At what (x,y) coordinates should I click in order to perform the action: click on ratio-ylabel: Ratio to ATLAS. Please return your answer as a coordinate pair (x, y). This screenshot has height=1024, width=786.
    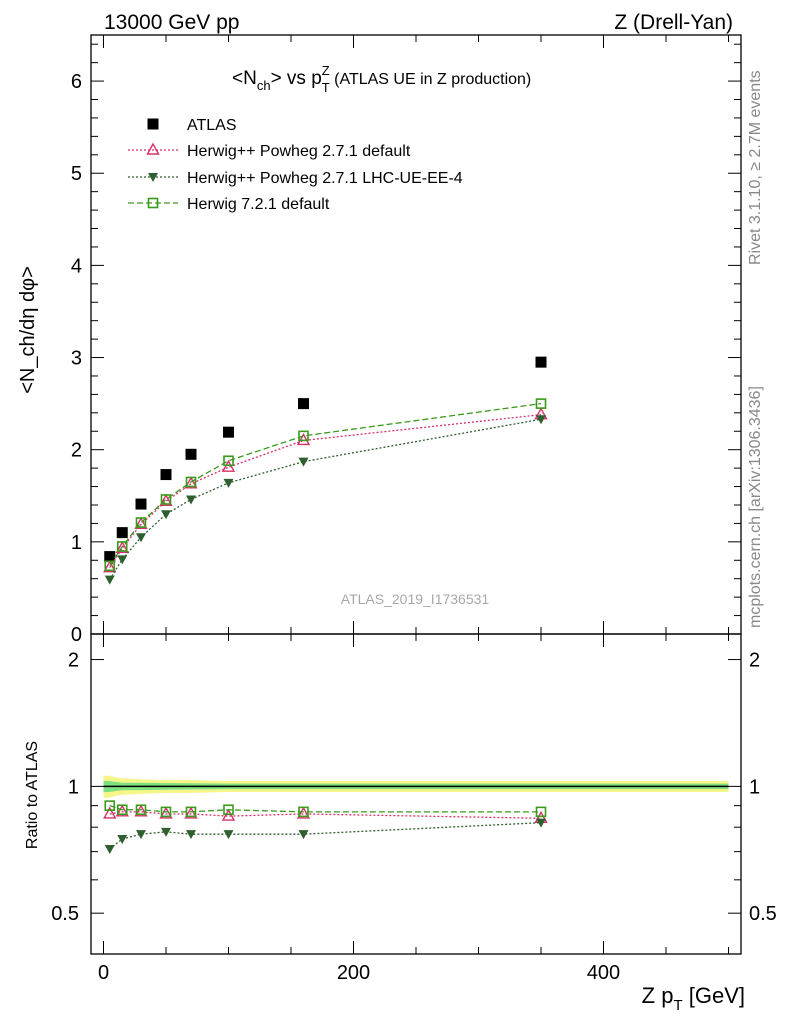
    Looking at the image, I should click on (32, 795).